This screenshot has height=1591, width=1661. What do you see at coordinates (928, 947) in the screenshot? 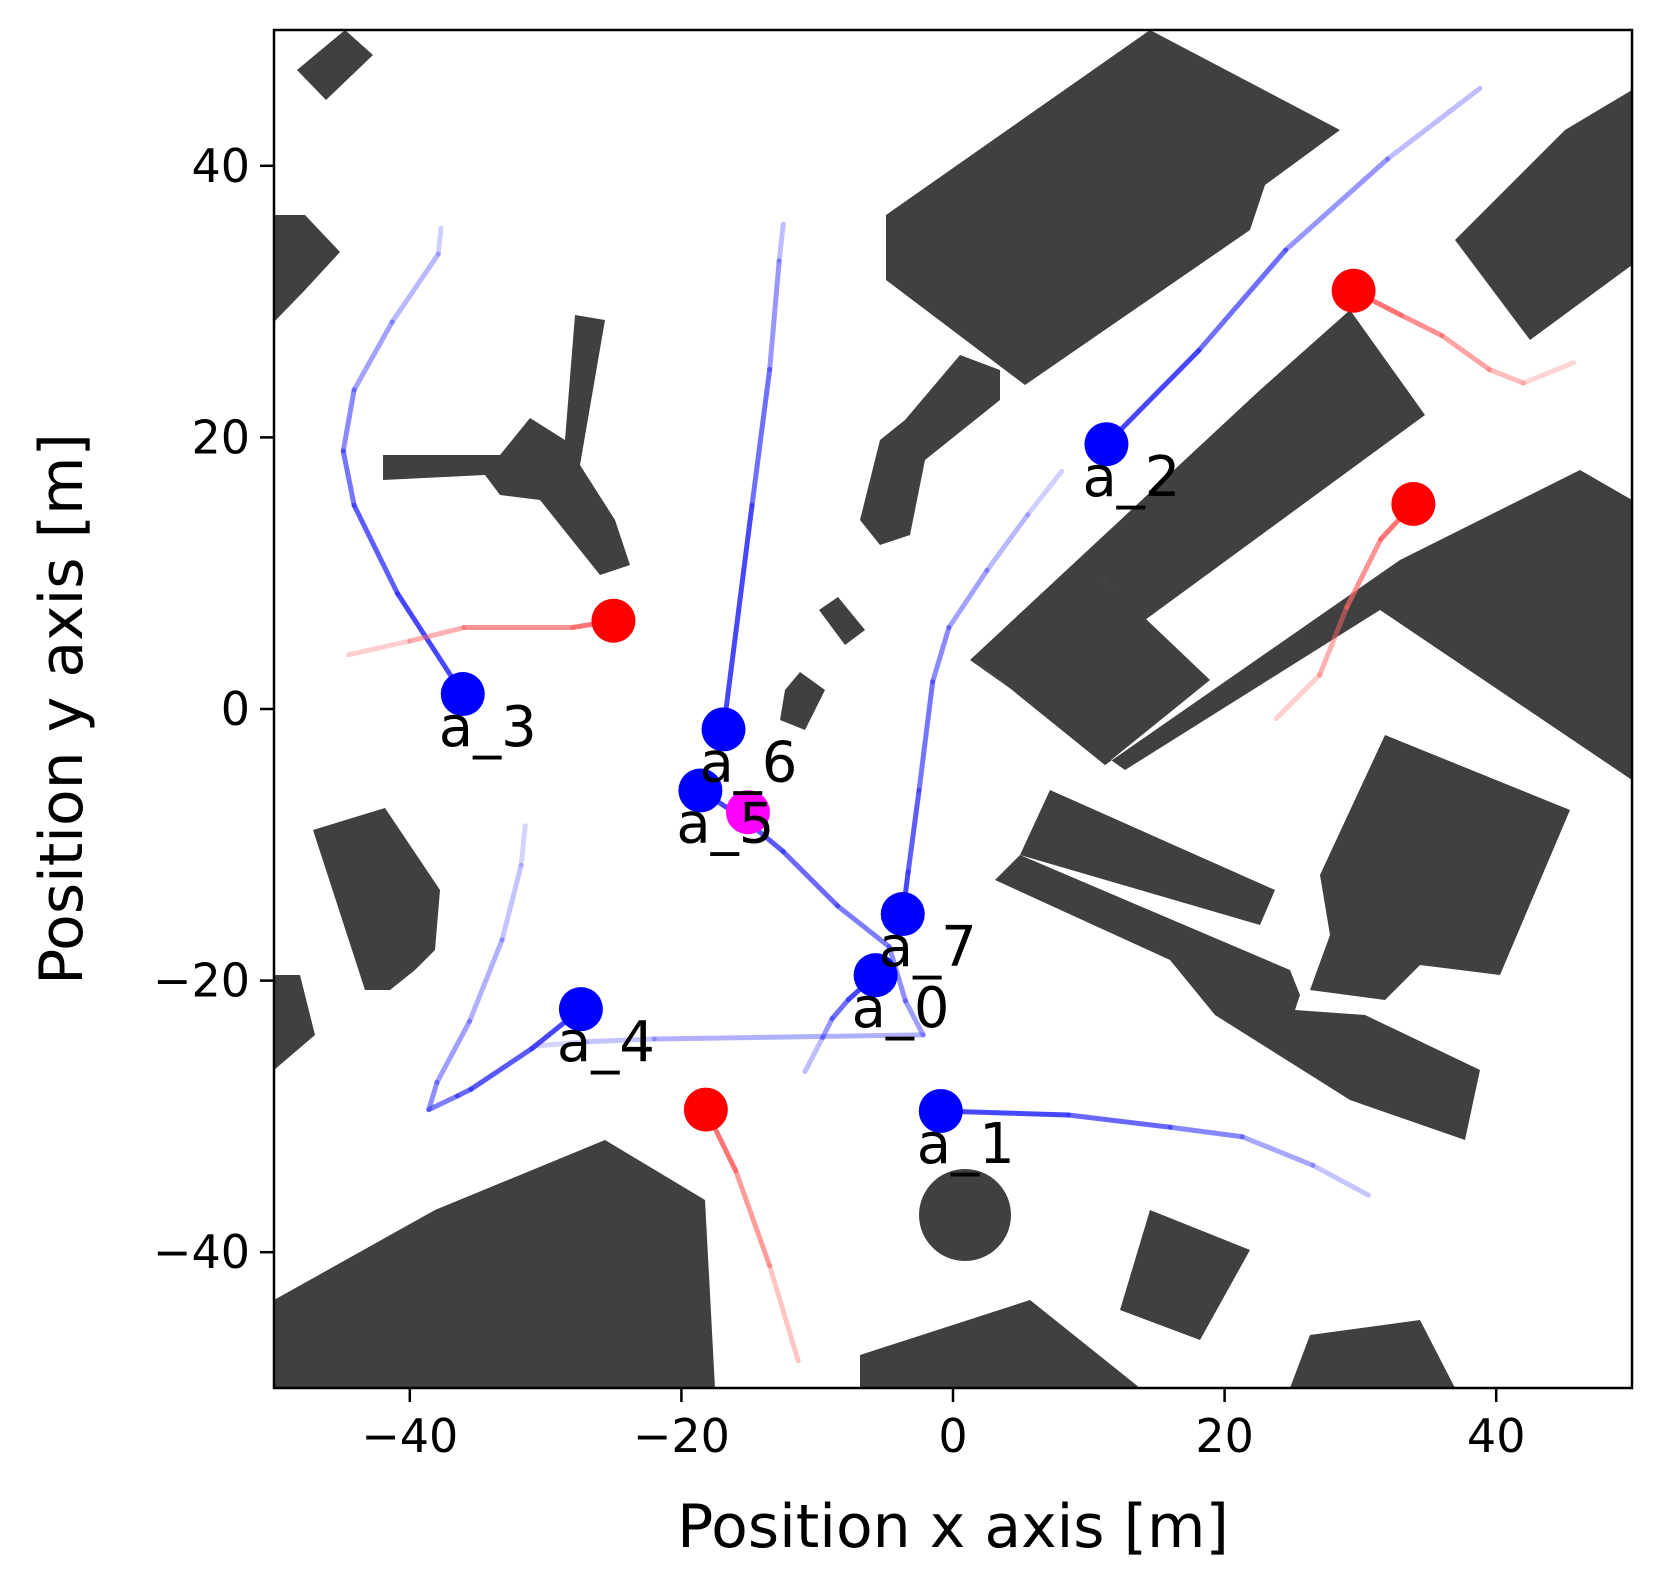
I see `agent-label-a7: a_7` at bounding box center [928, 947].